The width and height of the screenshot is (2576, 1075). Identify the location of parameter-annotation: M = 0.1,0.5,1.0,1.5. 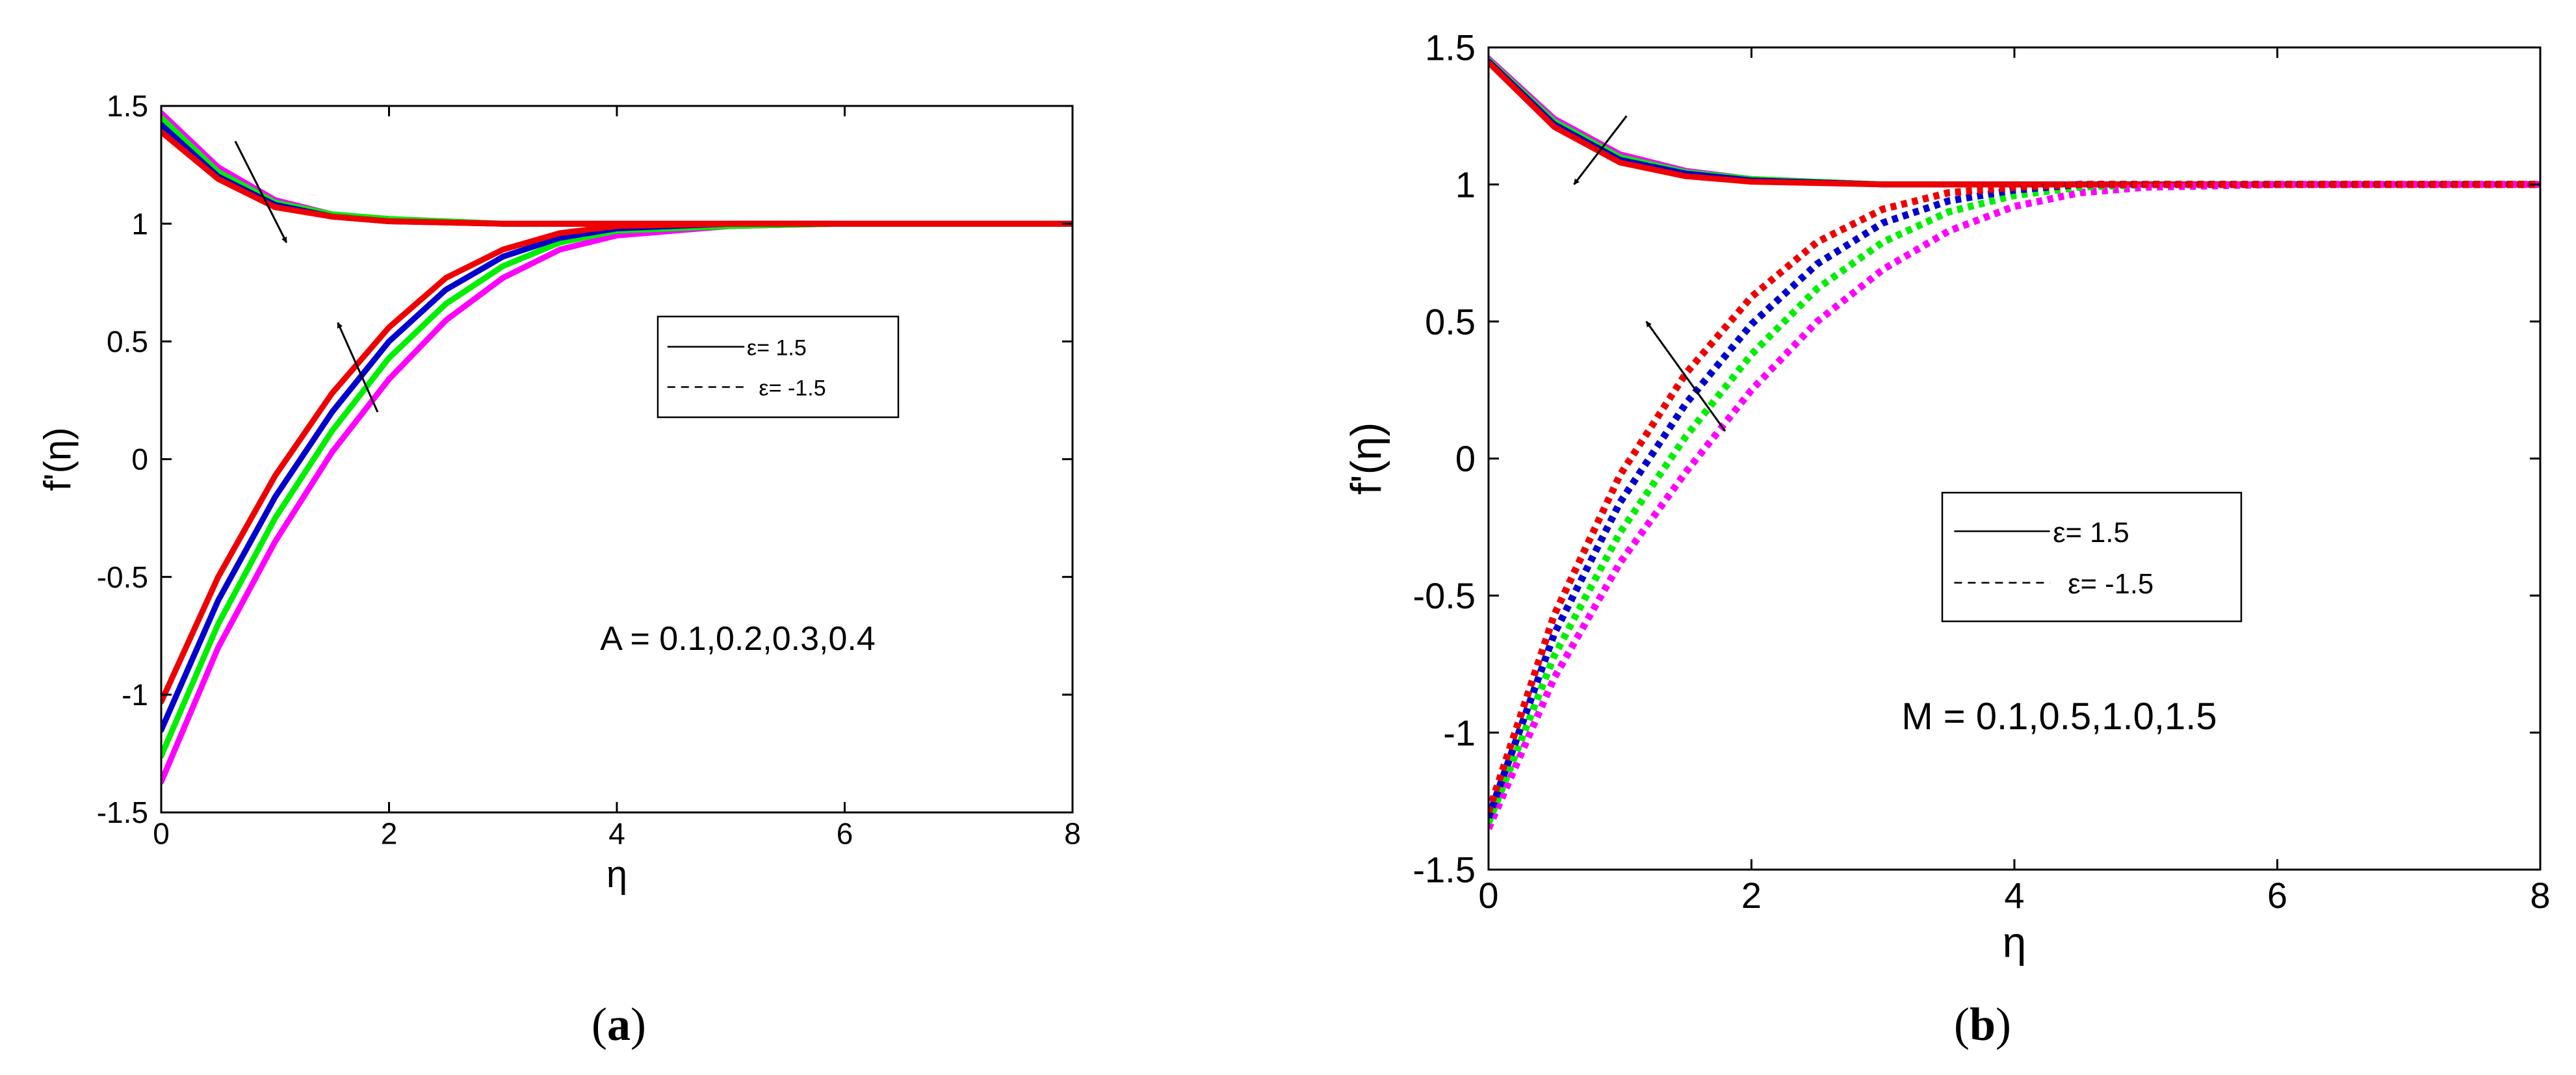
(2059, 716).